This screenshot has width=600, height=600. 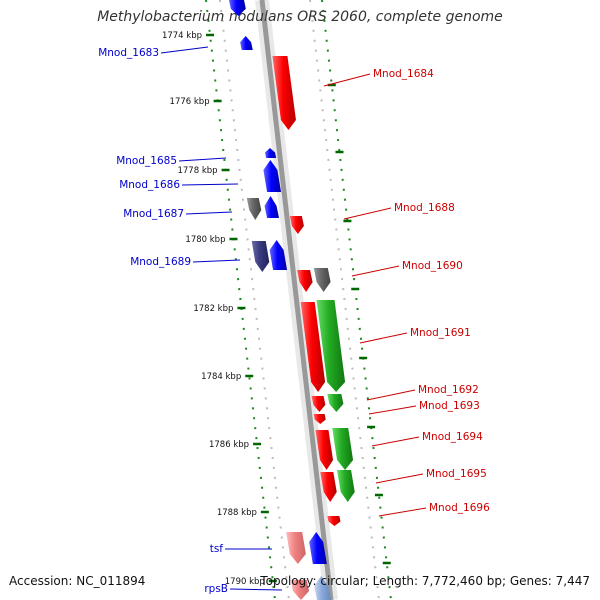 What do you see at coordinates (217, 549) in the screenshot?
I see `gene-label-tsf: tsf` at bounding box center [217, 549].